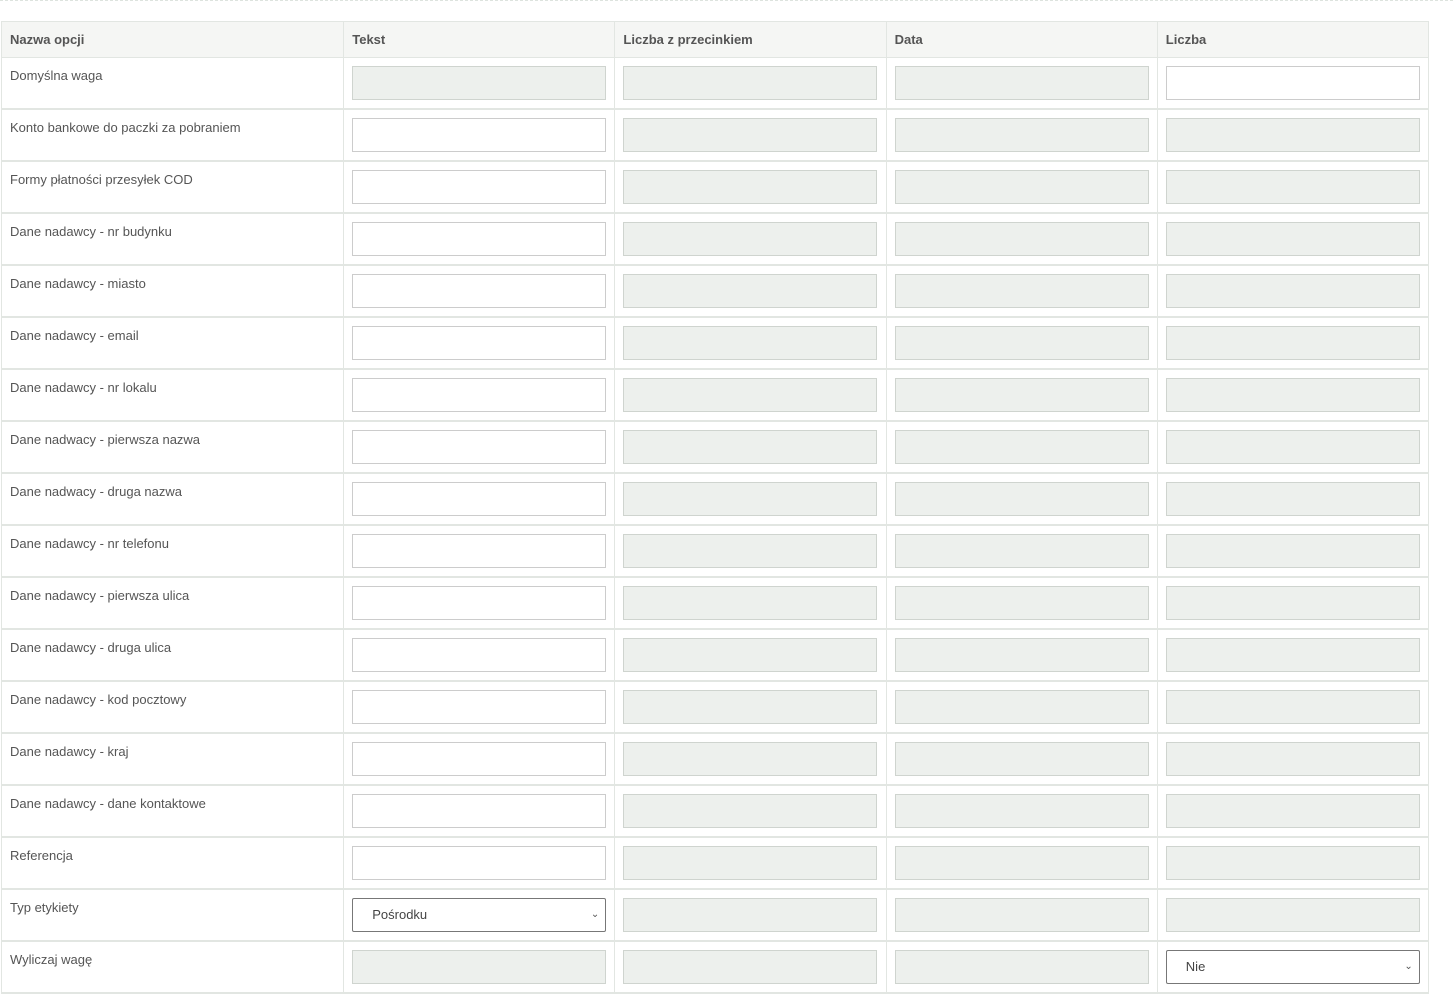 Image resolution: width=1453 pixels, height=999 pixels. What do you see at coordinates (172, 39) in the screenshot?
I see `column-header: Nazwa opcji` at bounding box center [172, 39].